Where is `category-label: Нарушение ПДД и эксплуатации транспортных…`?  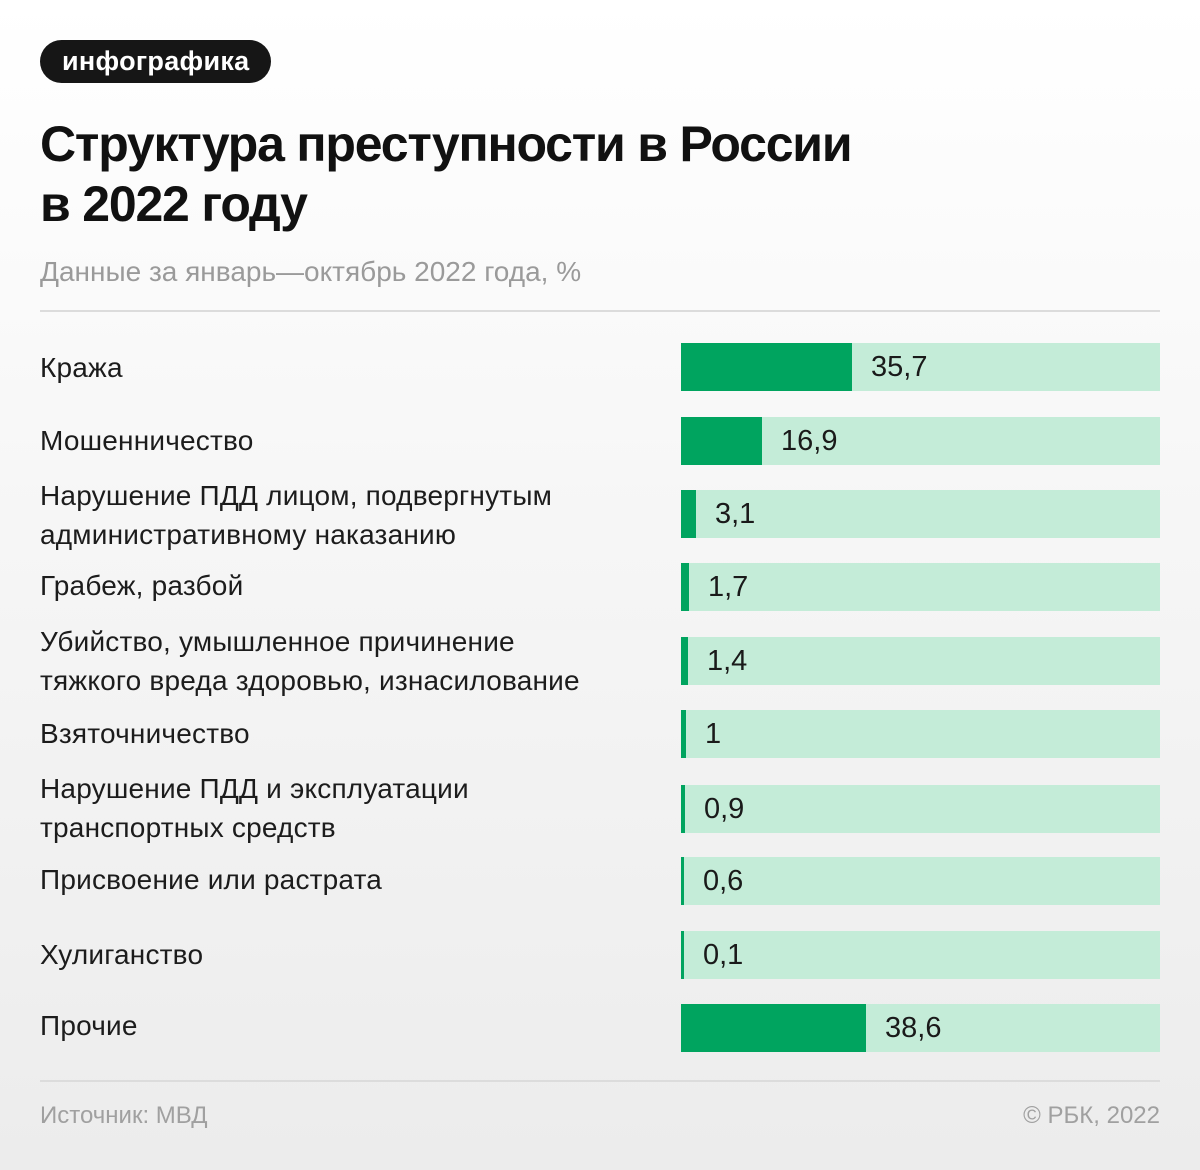
category-label: Нарушение ПДД и эксплуатации транспортных… is located at coordinates (350, 808).